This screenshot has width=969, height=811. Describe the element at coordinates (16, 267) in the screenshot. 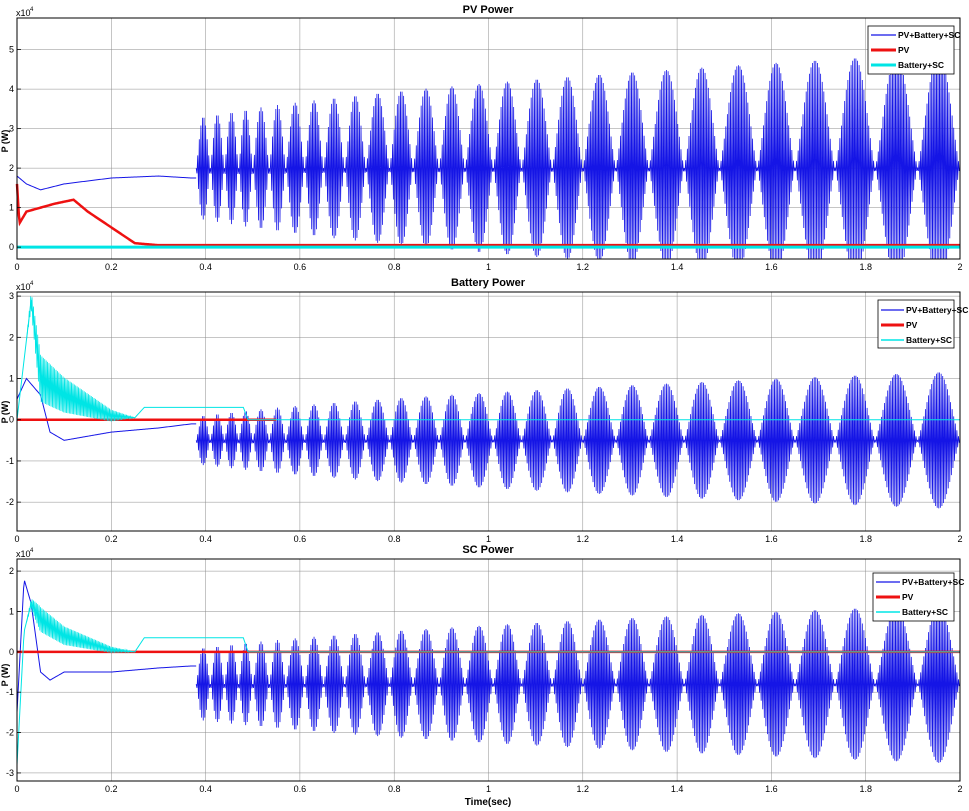

I see `pv-power-x-tick-label-0: 0` at that location.